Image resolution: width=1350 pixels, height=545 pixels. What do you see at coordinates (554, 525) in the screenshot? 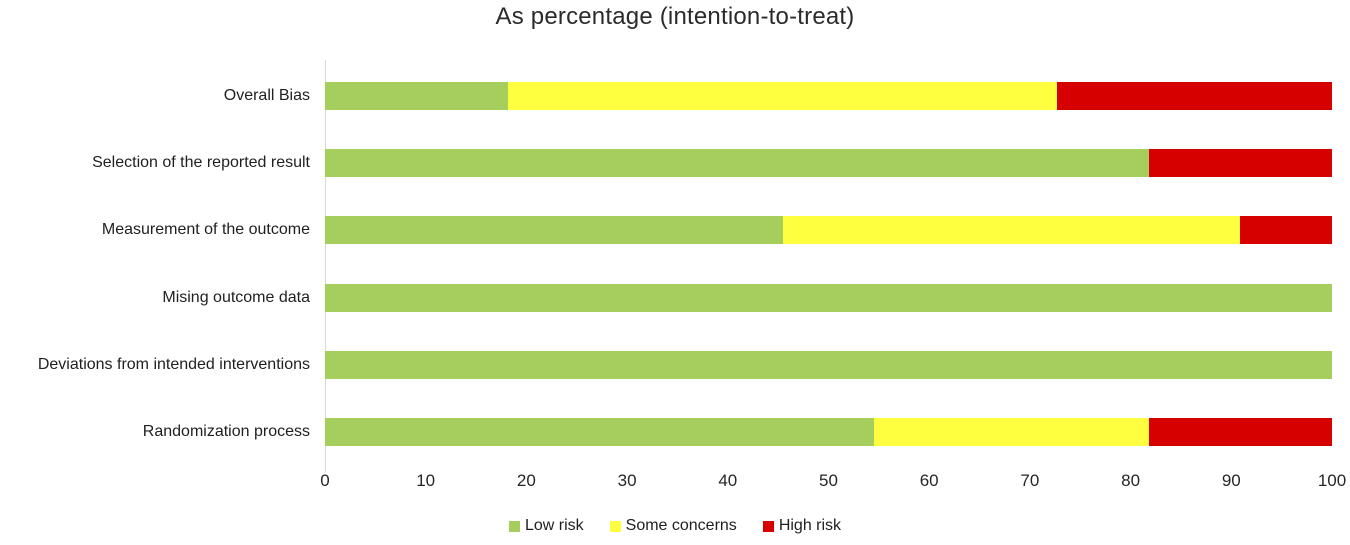
I see `legend-label: Low risk` at bounding box center [554, 525].